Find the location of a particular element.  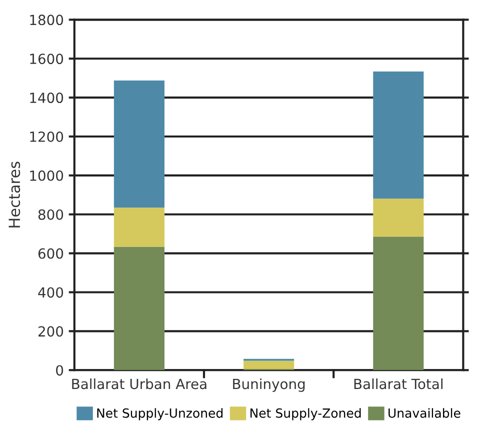

y-tick-label: 1600 is located at coordinates (47, 59).